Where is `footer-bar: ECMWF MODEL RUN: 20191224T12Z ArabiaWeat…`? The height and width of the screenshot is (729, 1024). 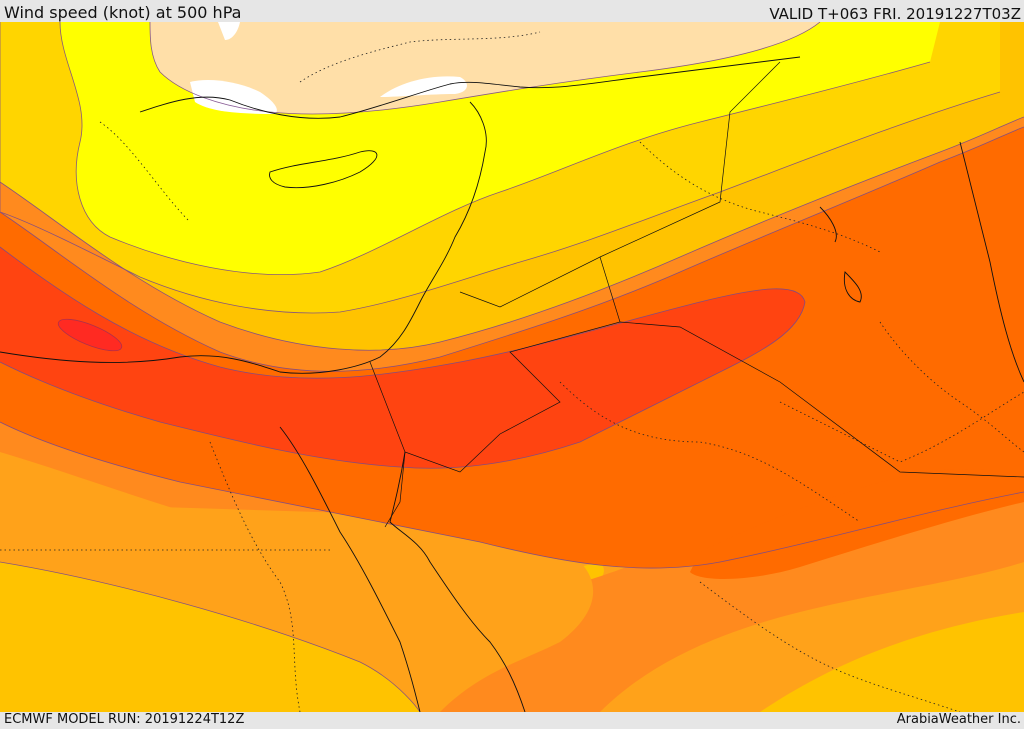
footer-bar: ECMWF MODEL RUN: 20191224T12Z ArabiaWeat… is located at coordinates (512, 720).